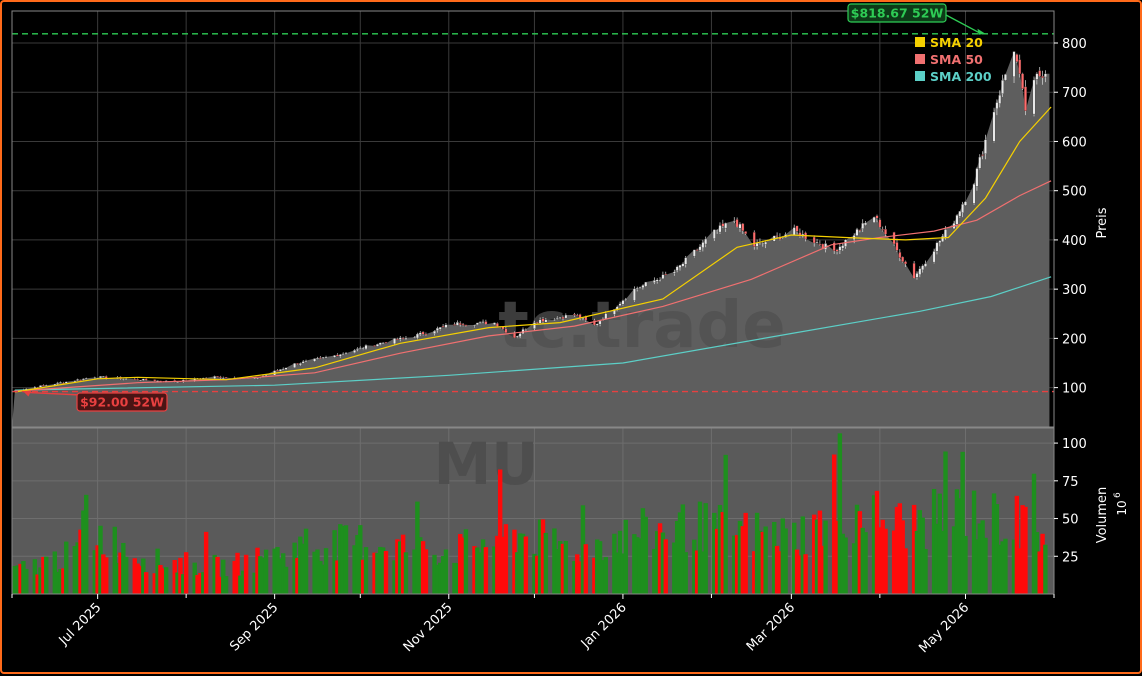 Image resolution: width=1142 pixels, height=676 pixels. I want to click on volume-axis-label: Volumen, so click(1102, 515).